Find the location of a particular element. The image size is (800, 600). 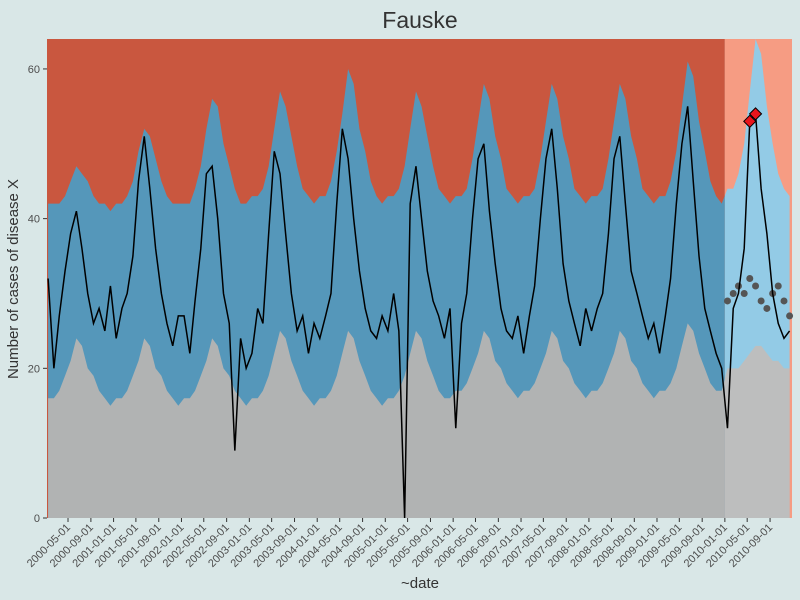

x-axis-title: ~date is located at coordinates (420, 583).